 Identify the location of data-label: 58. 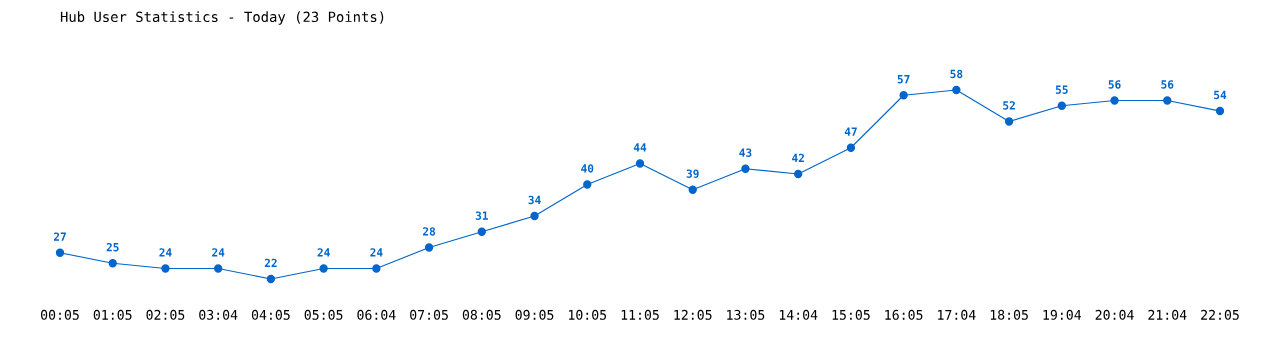
(956, 74).